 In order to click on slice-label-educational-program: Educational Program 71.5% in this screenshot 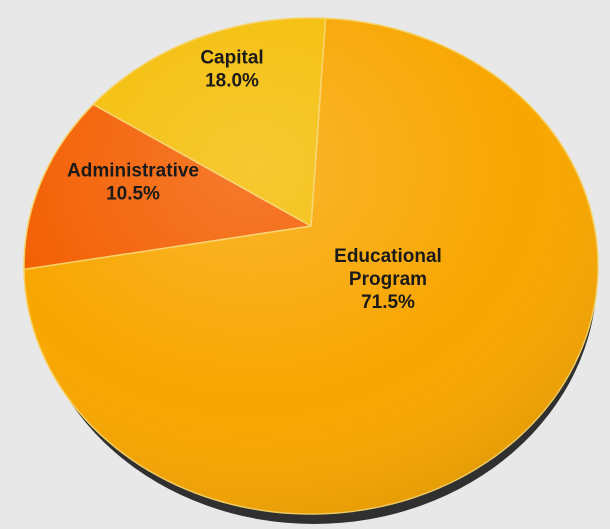, I will do `click(388, 279)`.